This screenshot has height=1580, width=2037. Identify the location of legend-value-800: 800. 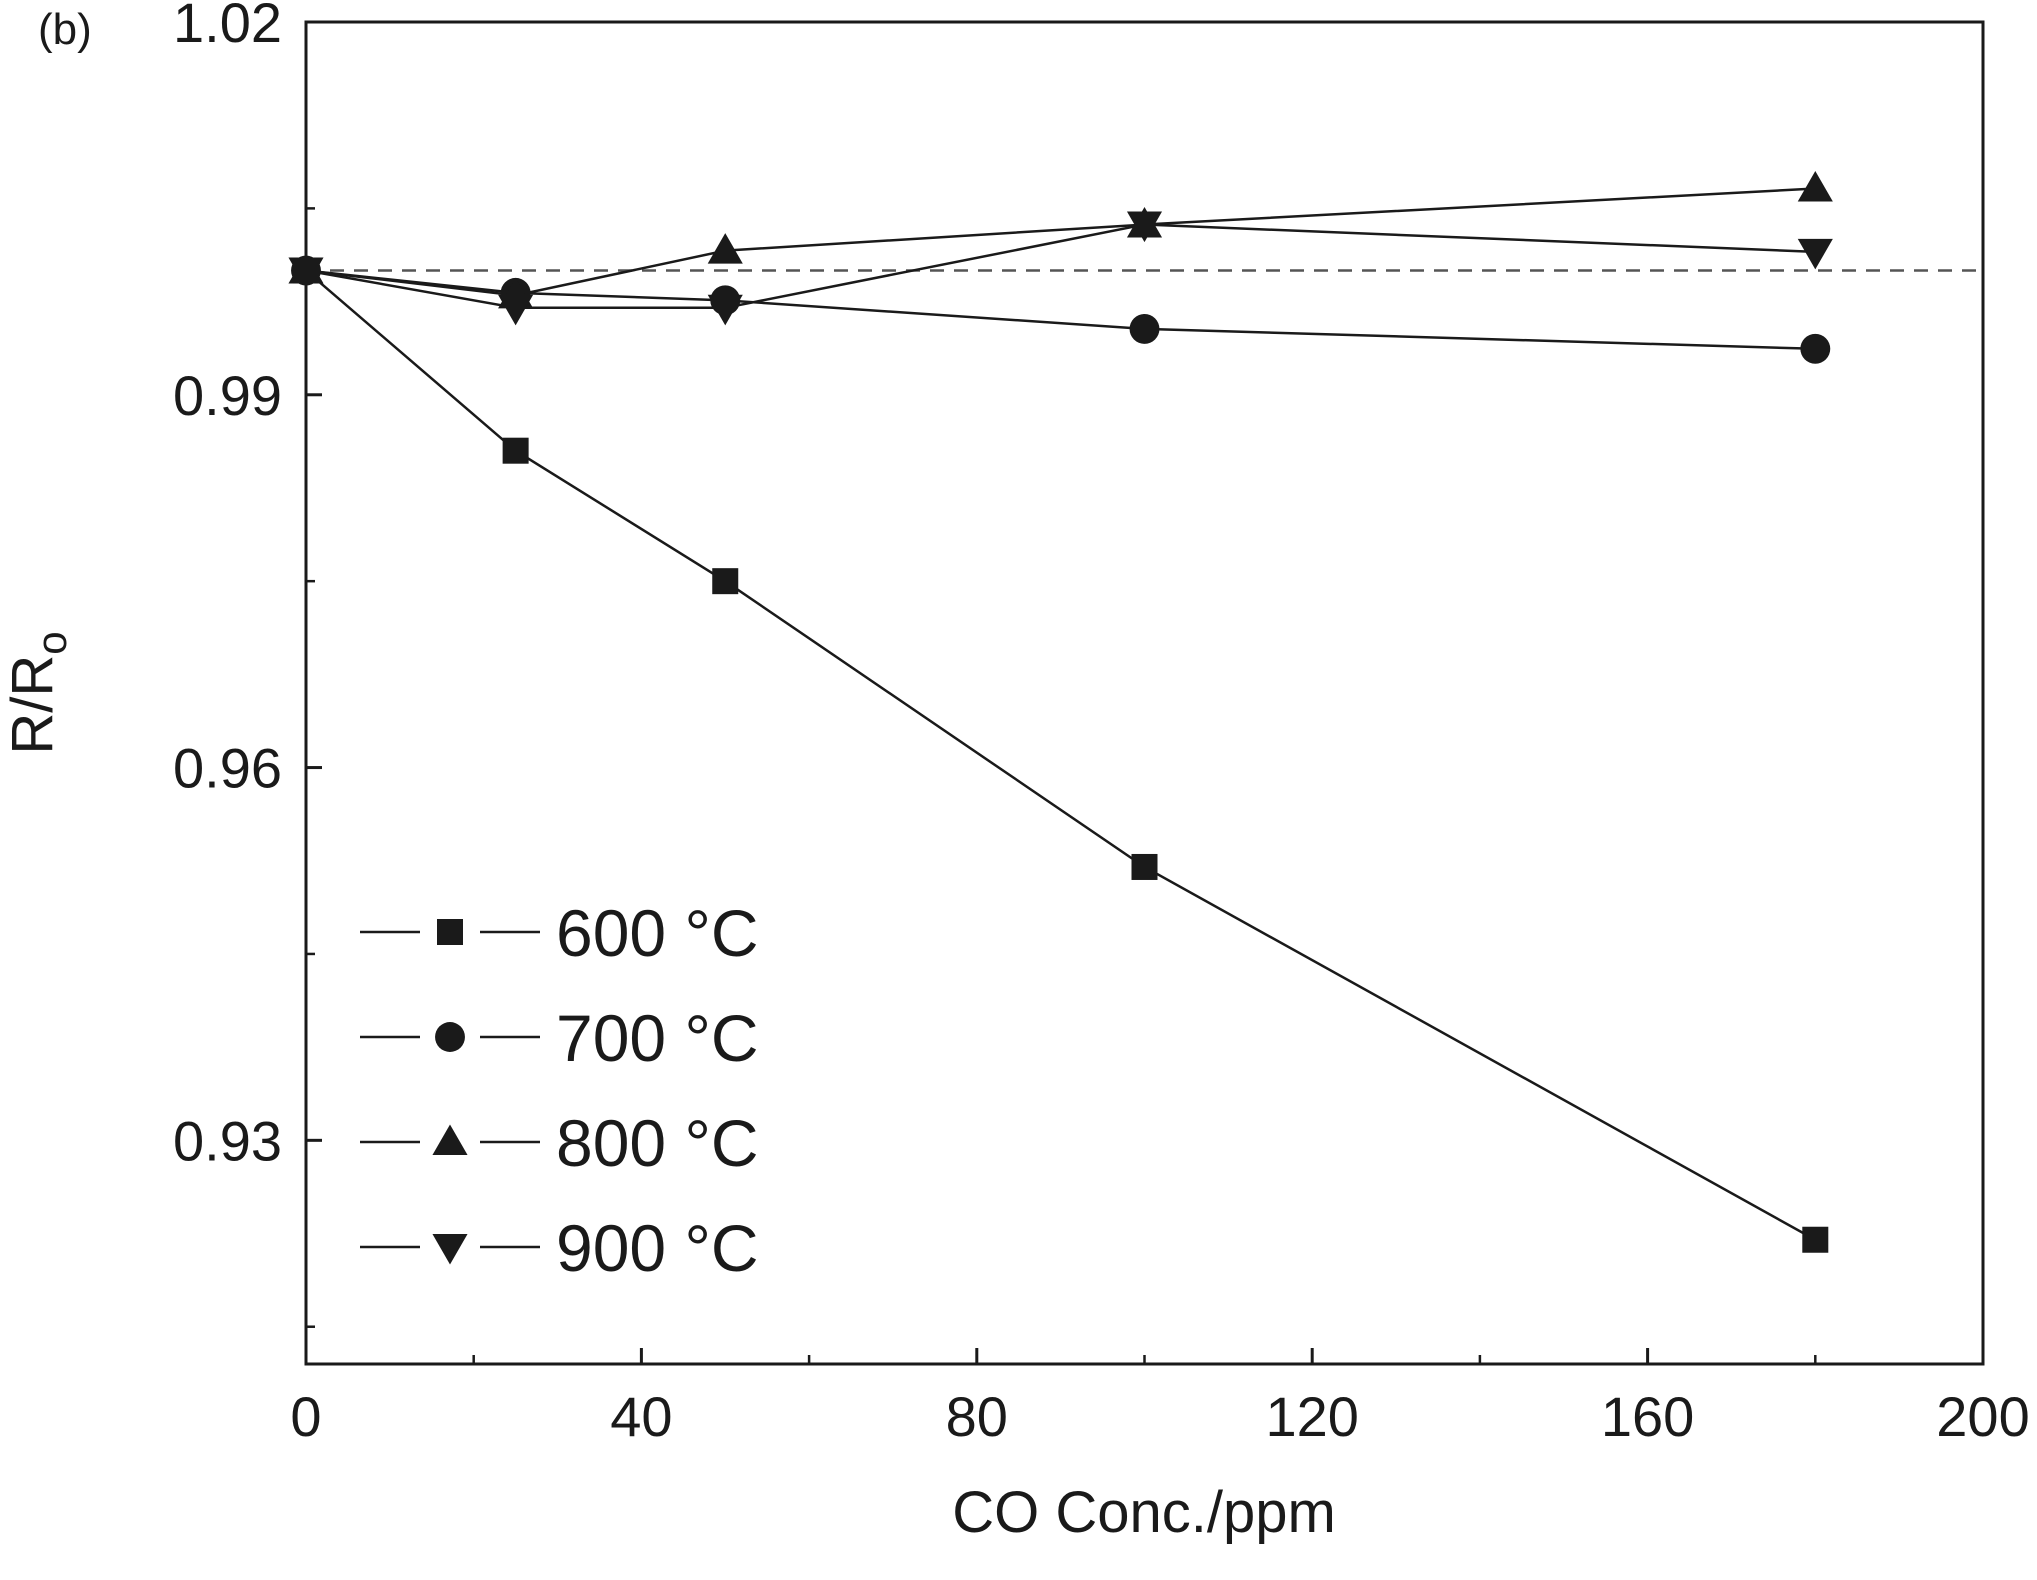
(620, 1143).